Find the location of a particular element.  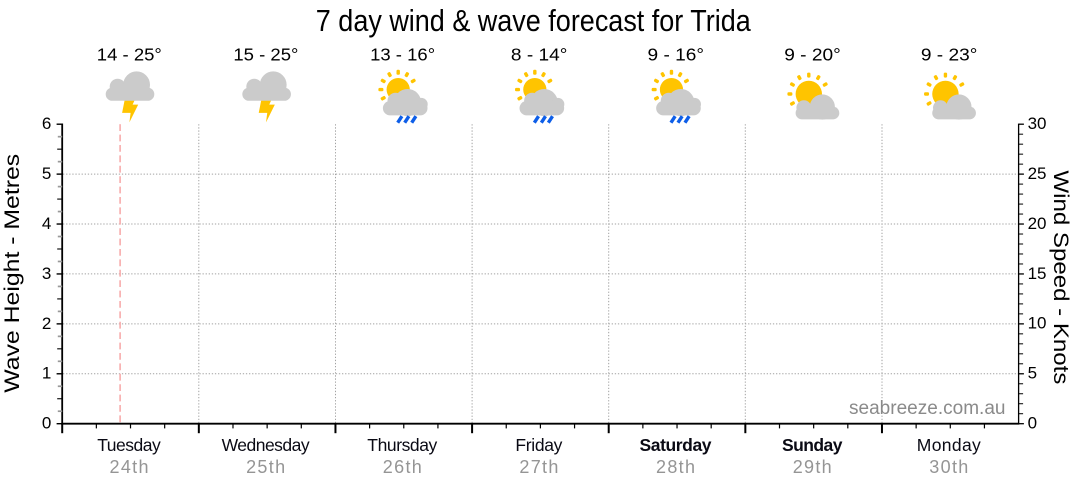

svg-text: Thursday is located at coordinates (402, 445).